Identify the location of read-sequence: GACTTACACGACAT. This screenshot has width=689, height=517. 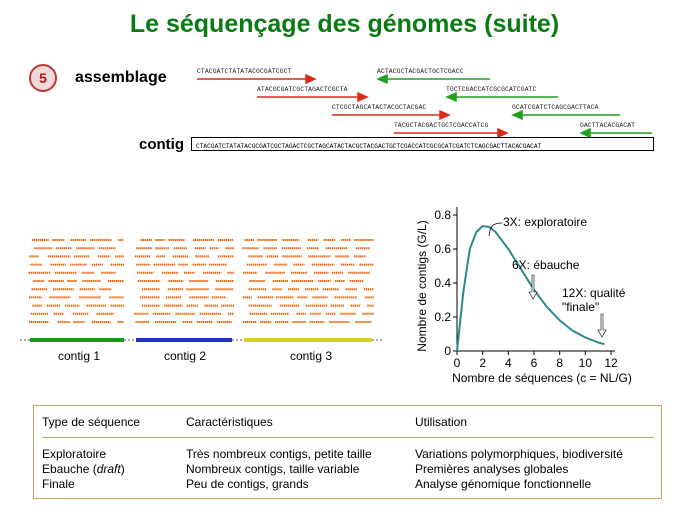
(608, 125).